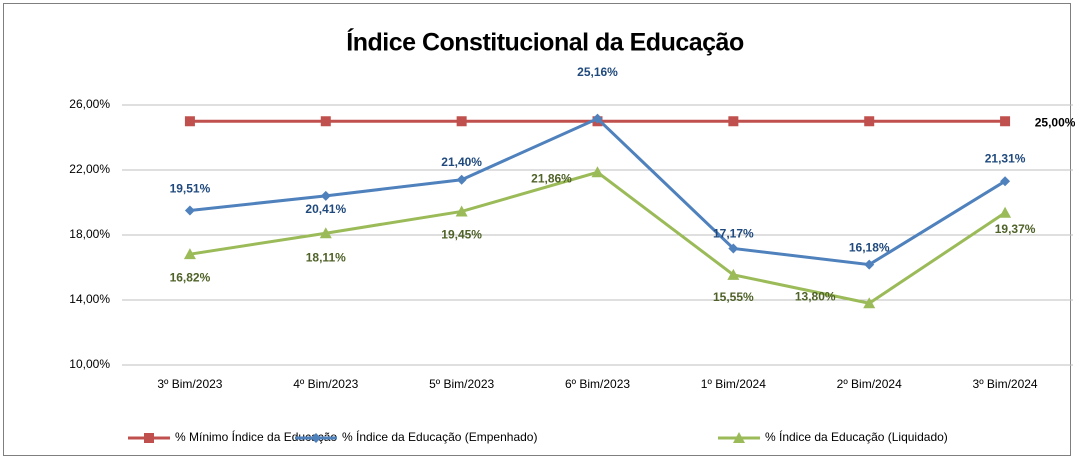 The image size is (1075, 457). I want to click on x-tick-label: 4º Bim/2023, so click(325, 384).